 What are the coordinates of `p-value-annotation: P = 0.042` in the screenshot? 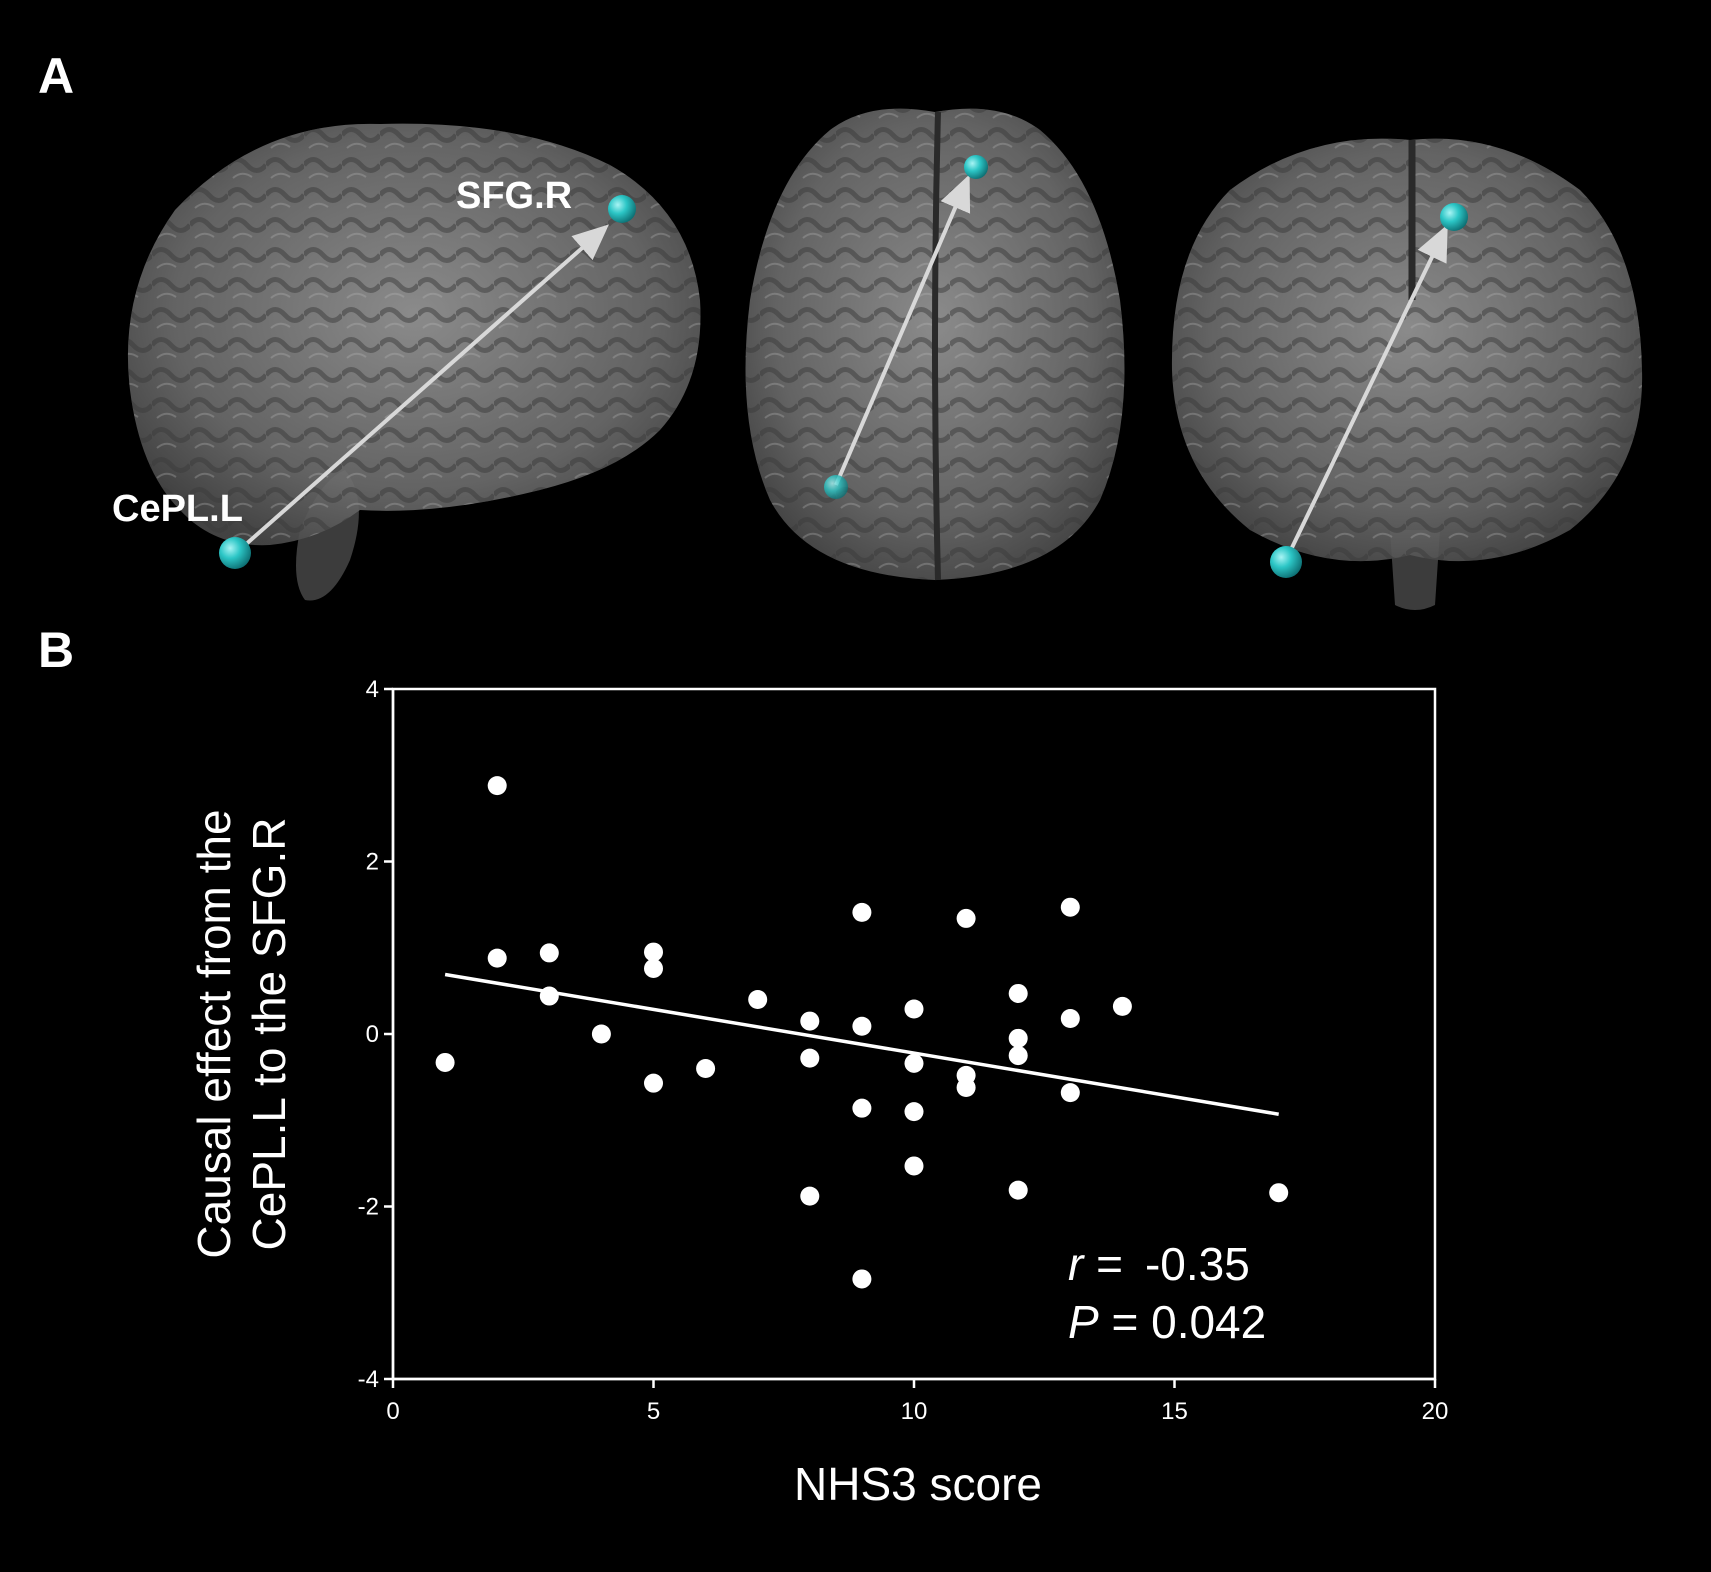 It's located at (1167, 1322).